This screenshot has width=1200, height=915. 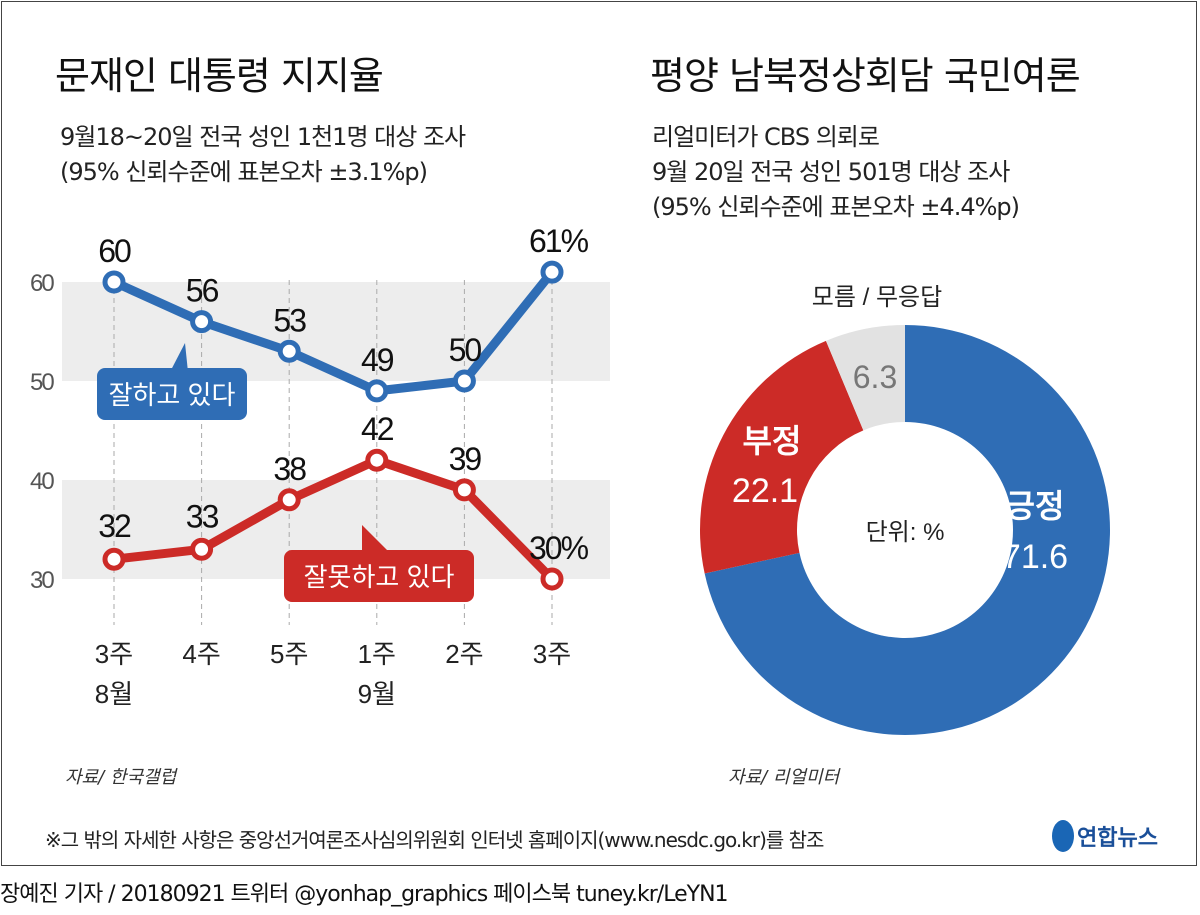 I want to click on right-subtitle-1: 리얼미터가 CBS 의뢰로, so click(x=766, y=137).